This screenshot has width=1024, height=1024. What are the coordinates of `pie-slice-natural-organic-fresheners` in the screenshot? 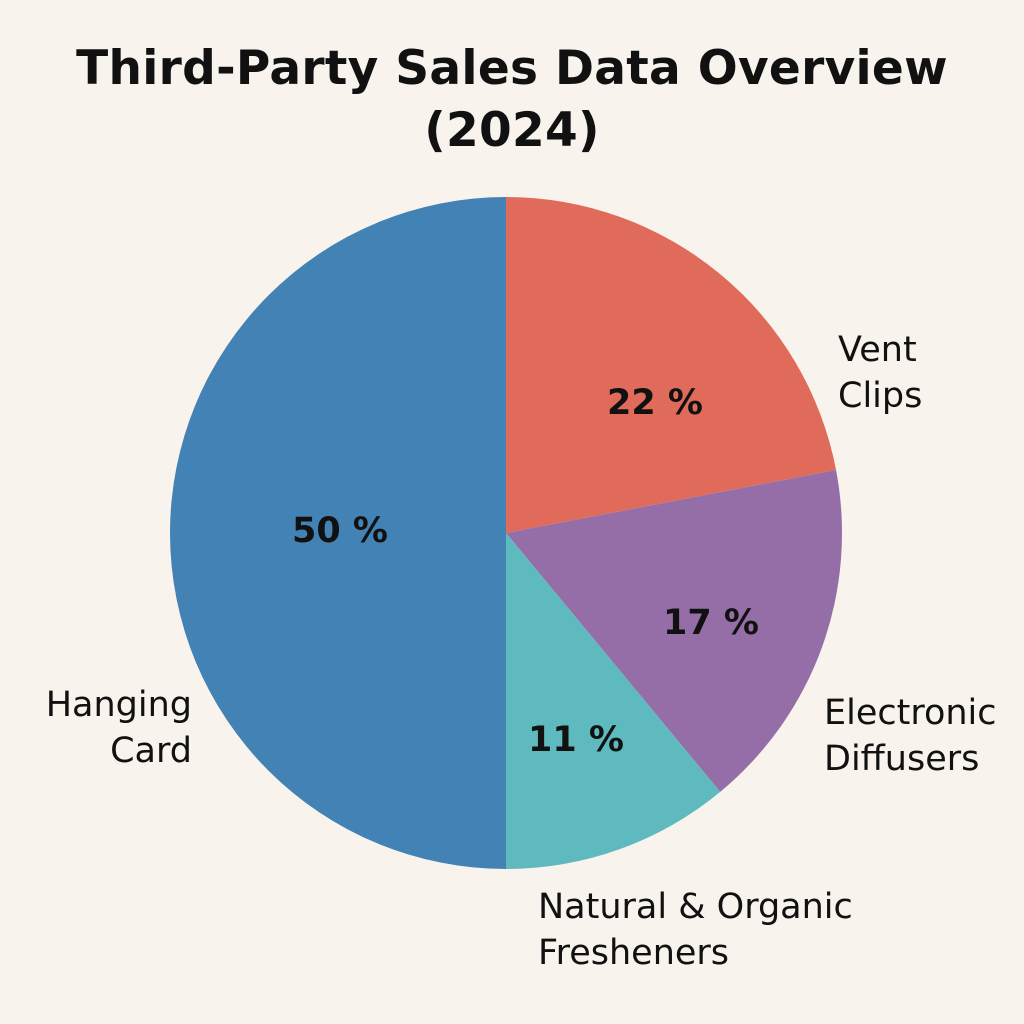 It's located at (613, 701).